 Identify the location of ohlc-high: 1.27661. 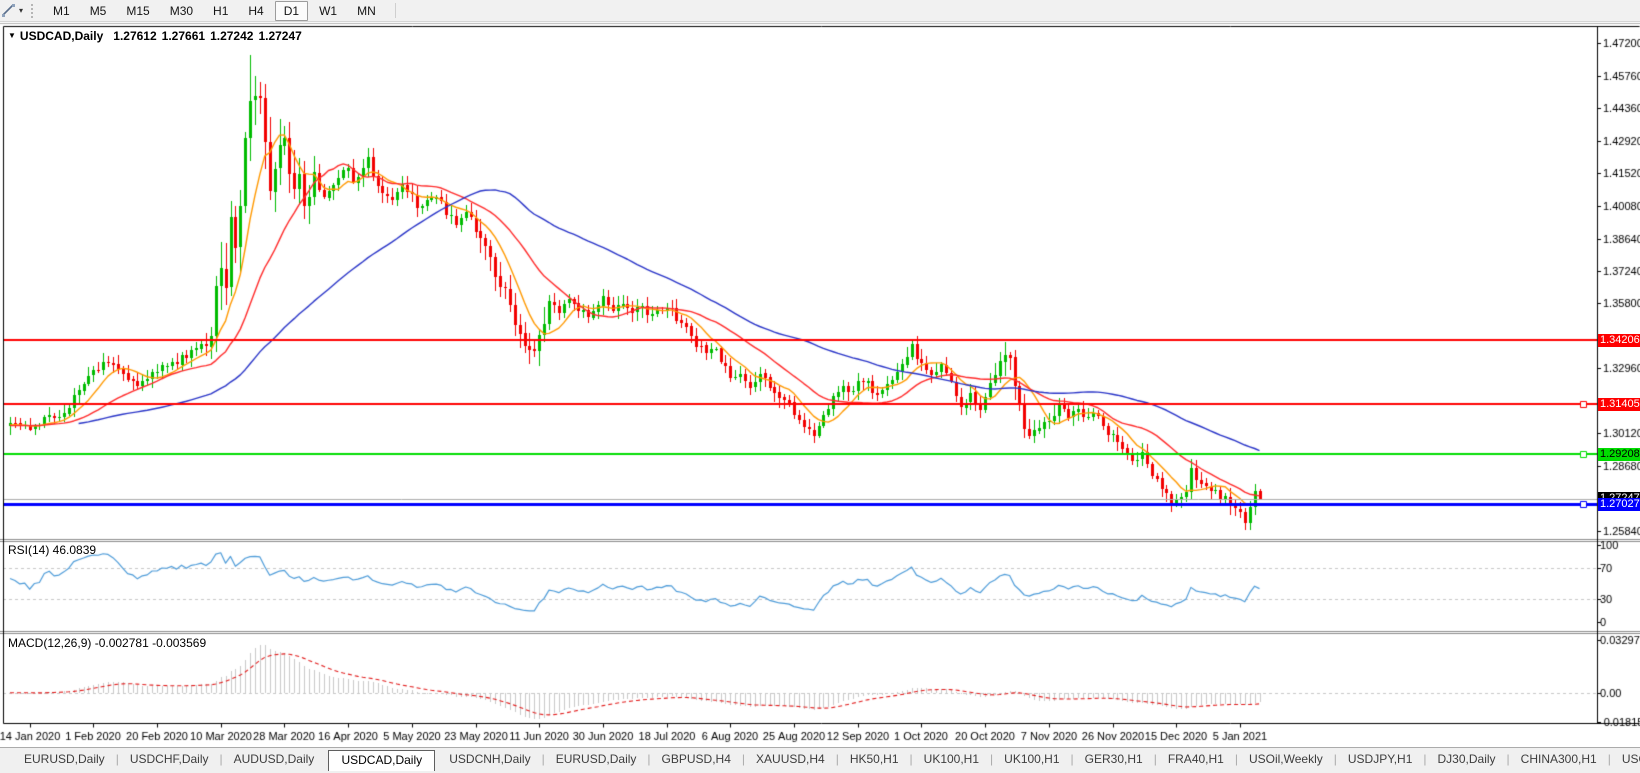
(183, 36).